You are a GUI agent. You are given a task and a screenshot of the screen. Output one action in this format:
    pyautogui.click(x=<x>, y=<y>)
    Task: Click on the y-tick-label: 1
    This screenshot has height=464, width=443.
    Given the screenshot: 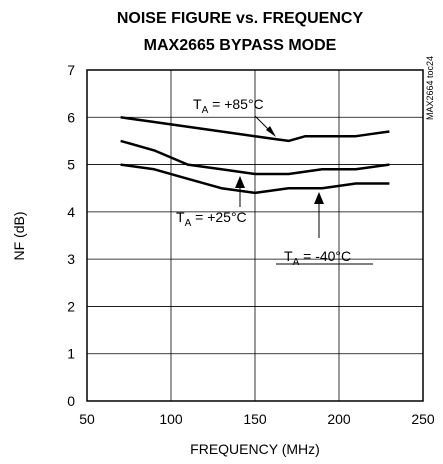 What is the action you would take?
    pyautogui.click(x=71, y=354)
    